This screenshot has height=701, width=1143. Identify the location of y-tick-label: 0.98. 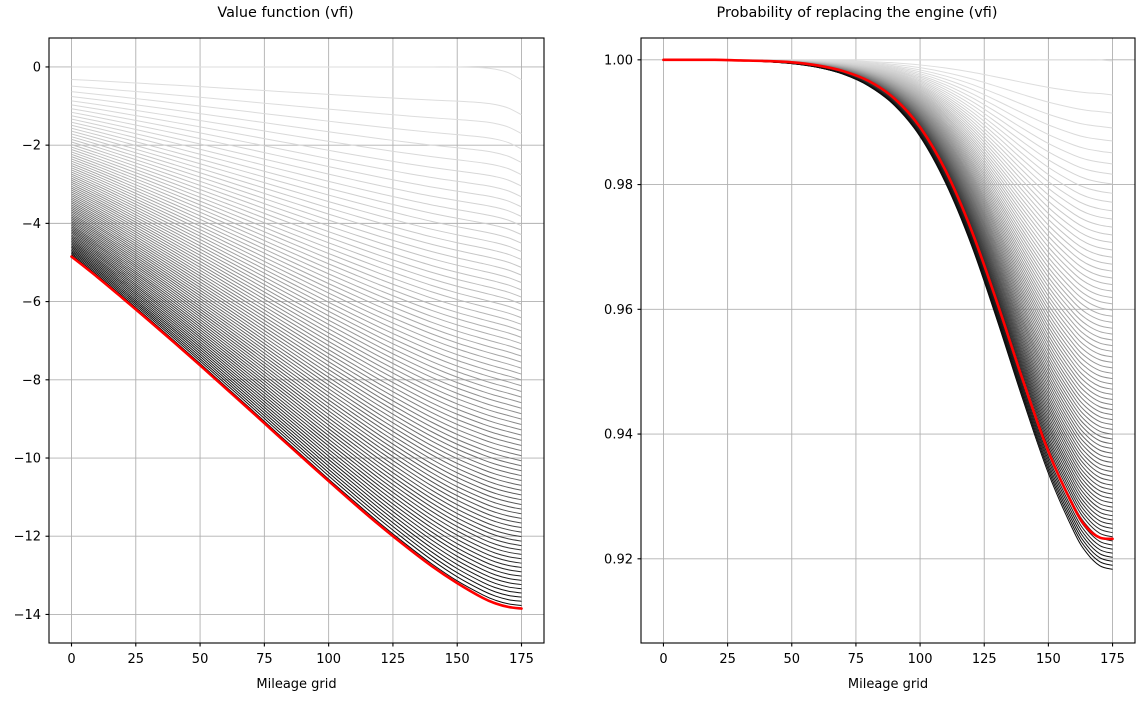
(618, 185).